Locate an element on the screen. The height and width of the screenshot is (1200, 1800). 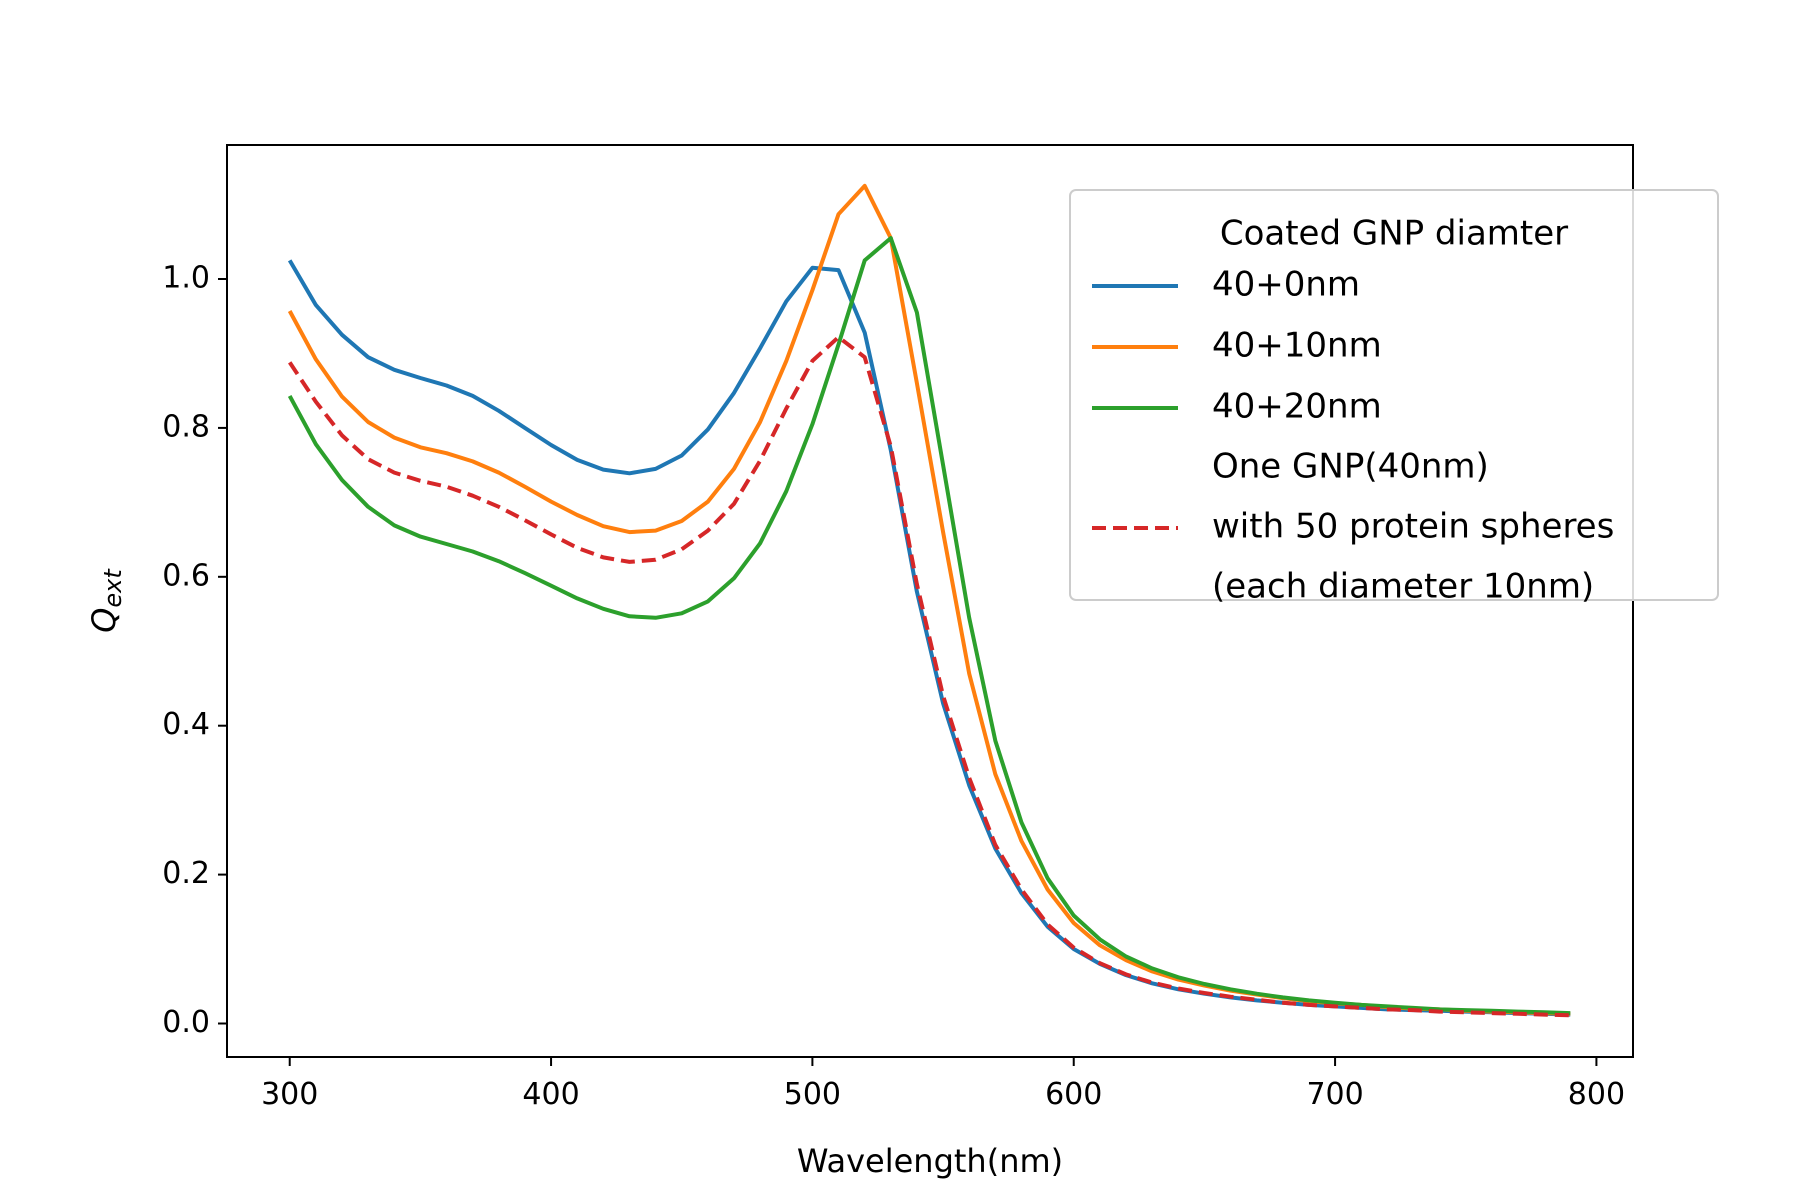
legend-label: (each diameter 10nm) is located at coordinates (1403, 587).